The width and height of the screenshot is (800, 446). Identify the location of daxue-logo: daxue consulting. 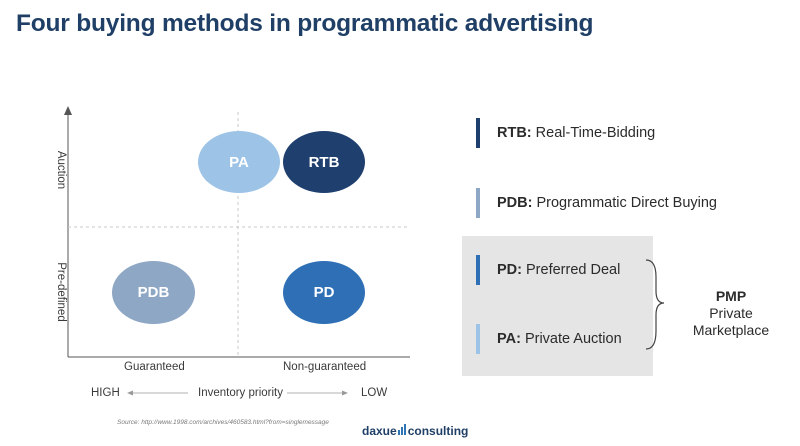
(415, 431).